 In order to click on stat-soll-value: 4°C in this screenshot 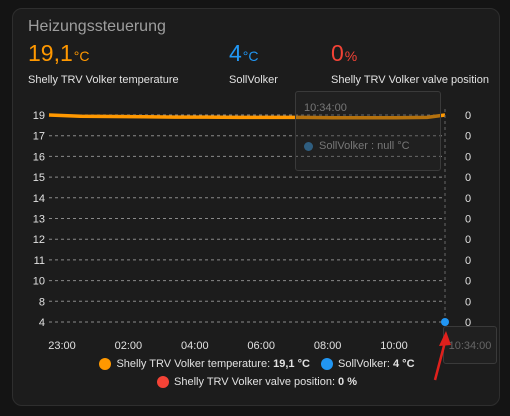, I will do `click(253, 54)`.